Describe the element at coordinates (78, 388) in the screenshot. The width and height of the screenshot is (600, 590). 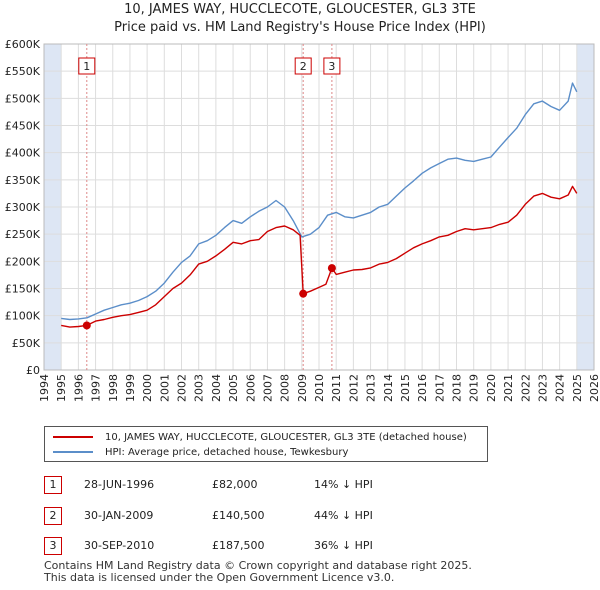
I see `x-tick-label: 1996` at that location.